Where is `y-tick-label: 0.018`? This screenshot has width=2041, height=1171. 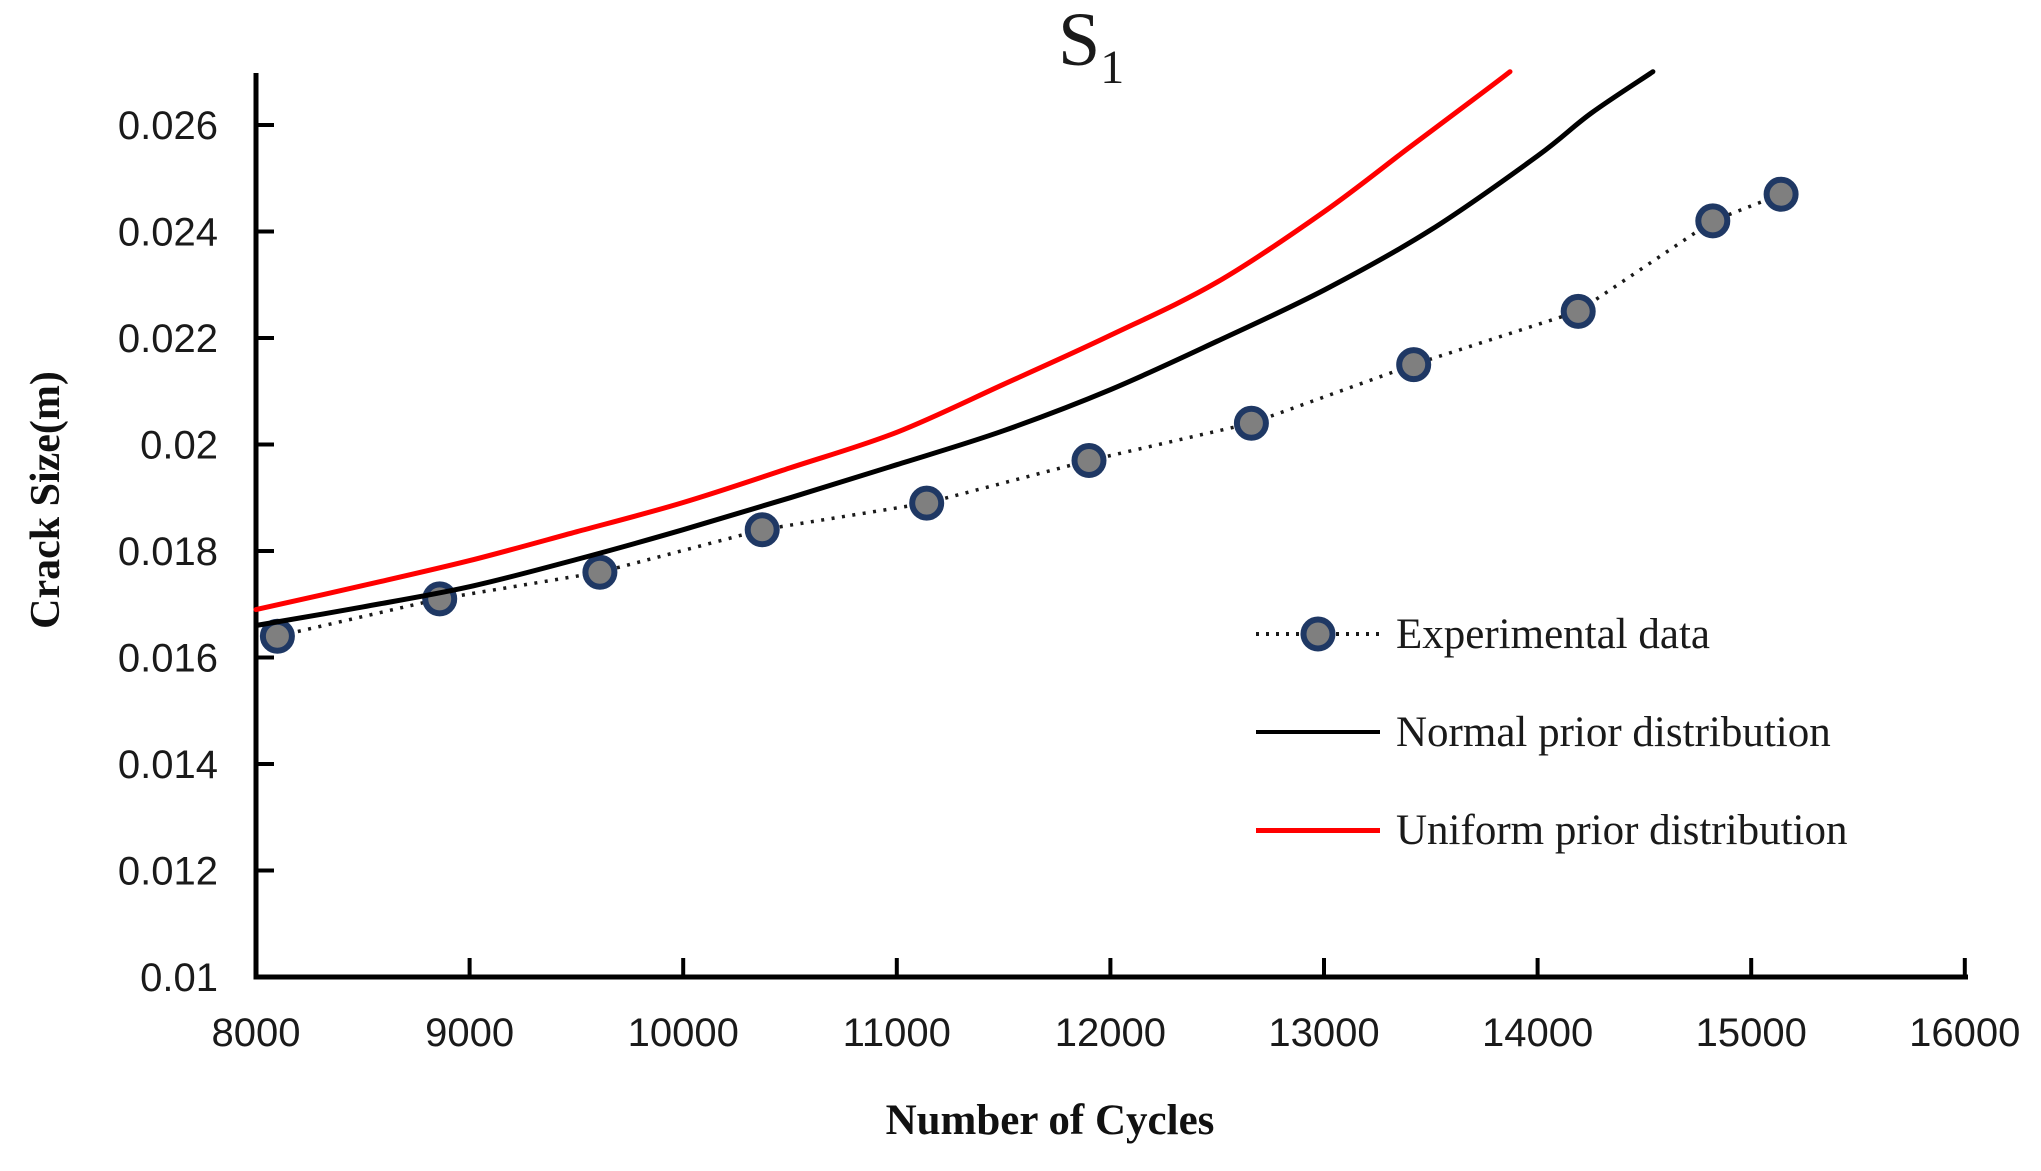
y-tick-label: 0.018 is located at coordinates (168, 552).